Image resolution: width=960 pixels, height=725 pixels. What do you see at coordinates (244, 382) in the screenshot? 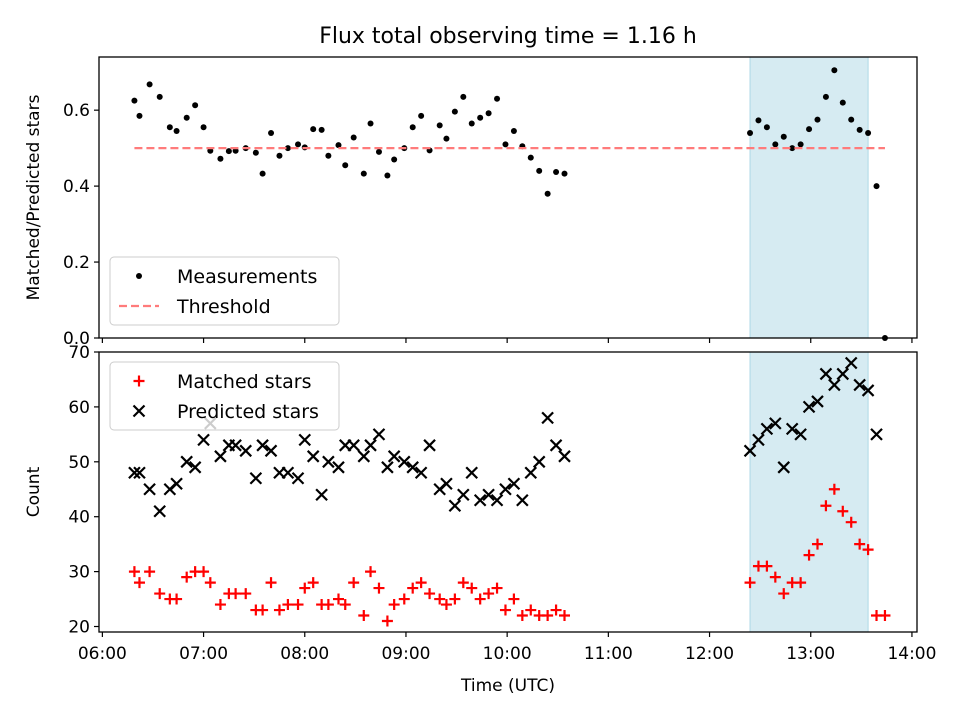
I see `legend-label: Matched stars` at bounding box center [244, 382].